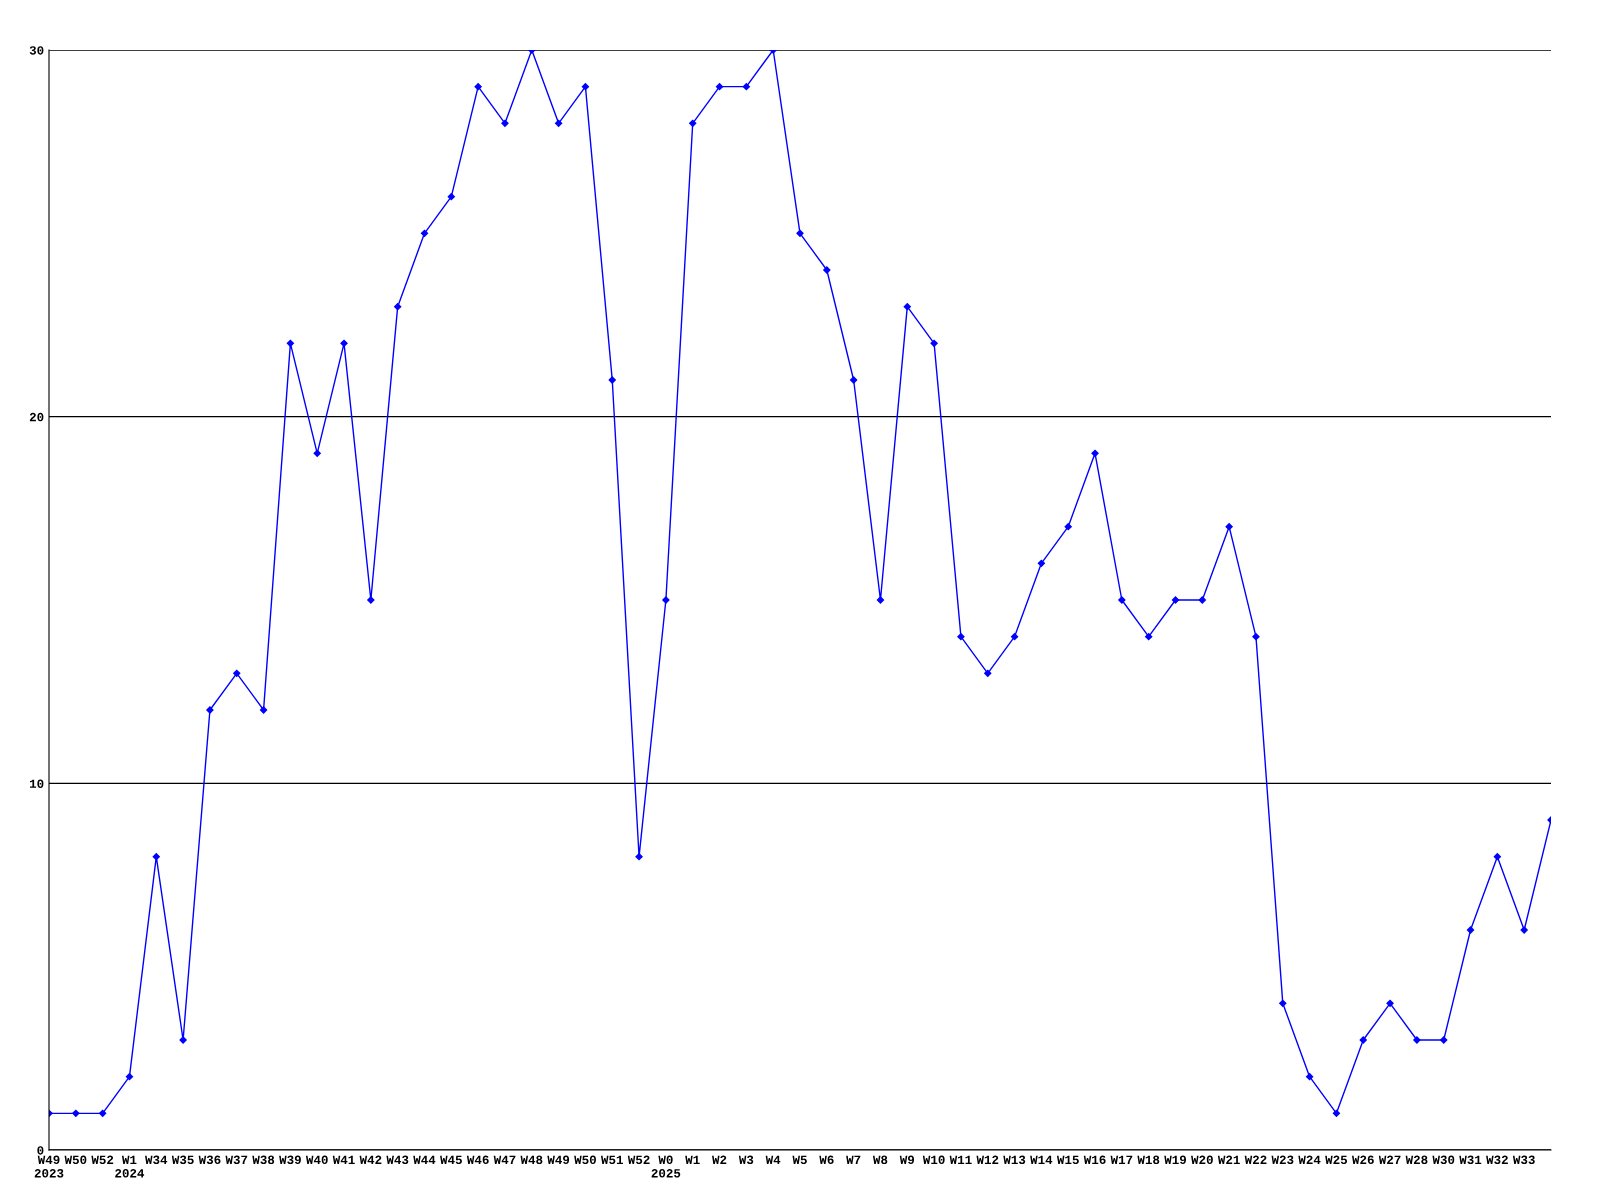  I want to click on x-tick-label: W31, so click(1470, 1160).